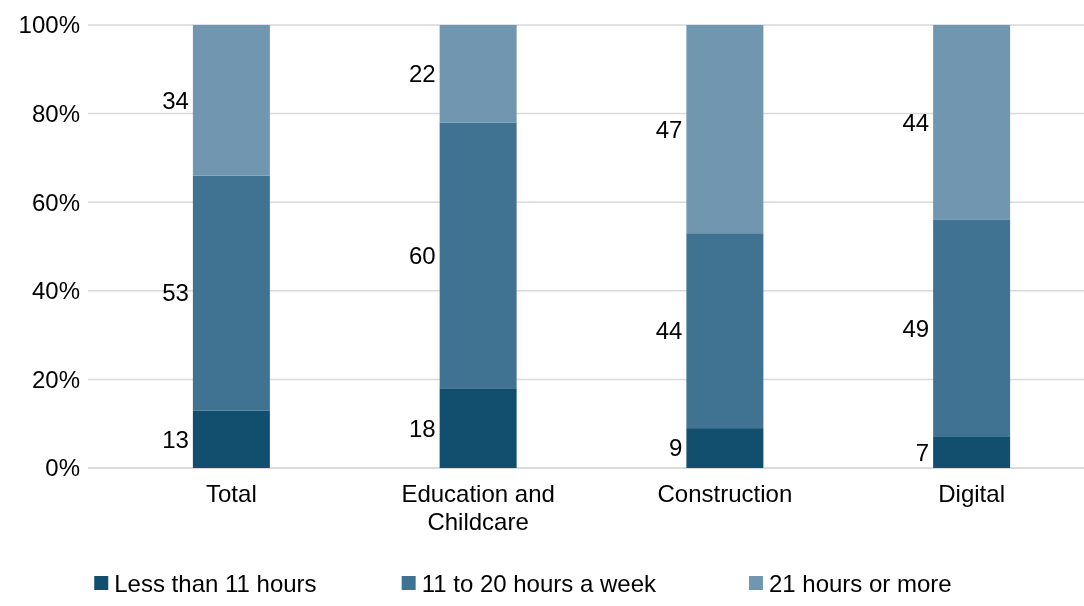 Image resolution: width=1084 pixels, height=606 pixels. What do you see at coordinates (55, 113) in the screenshot?
I see `y-tick-label: 80%` at bounding box center [55, 113].